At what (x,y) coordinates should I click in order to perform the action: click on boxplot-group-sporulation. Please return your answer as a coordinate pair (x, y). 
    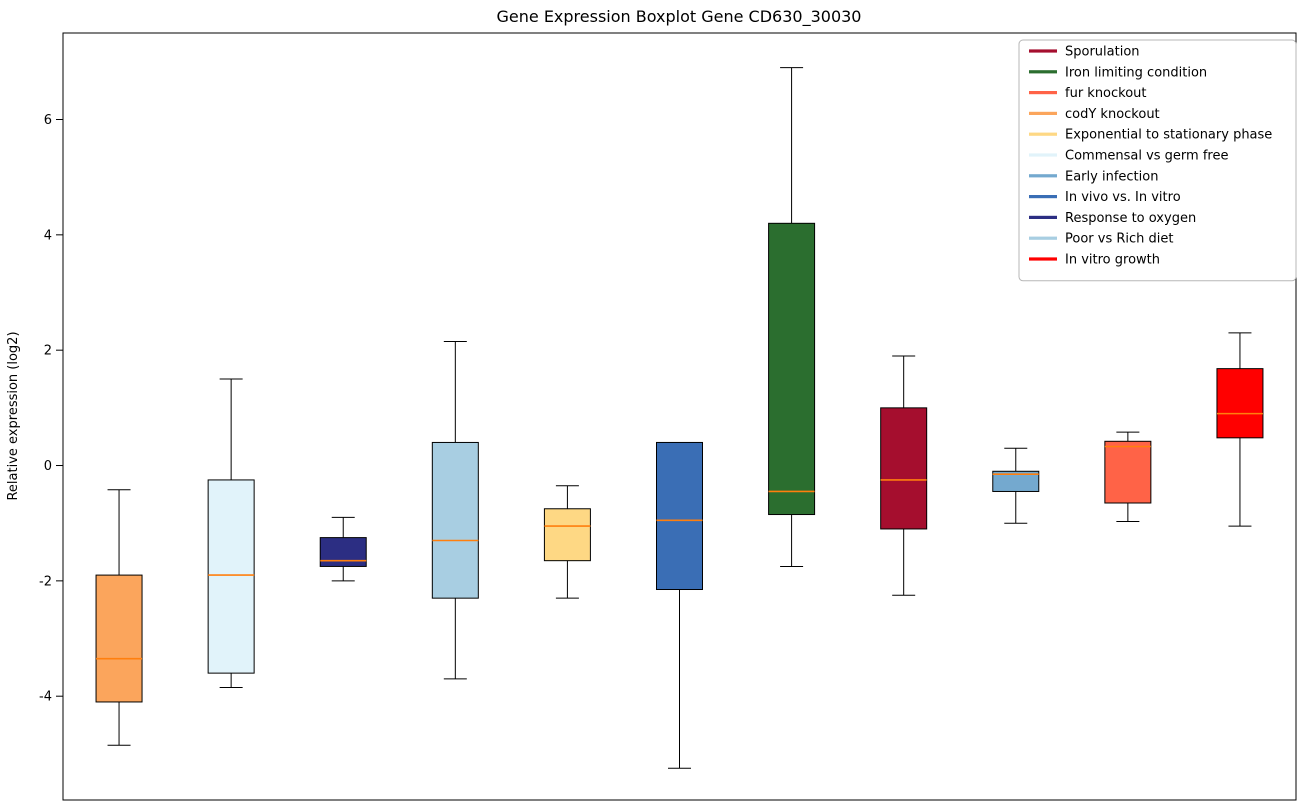
    Looking at the image, I should click on (904, 475).